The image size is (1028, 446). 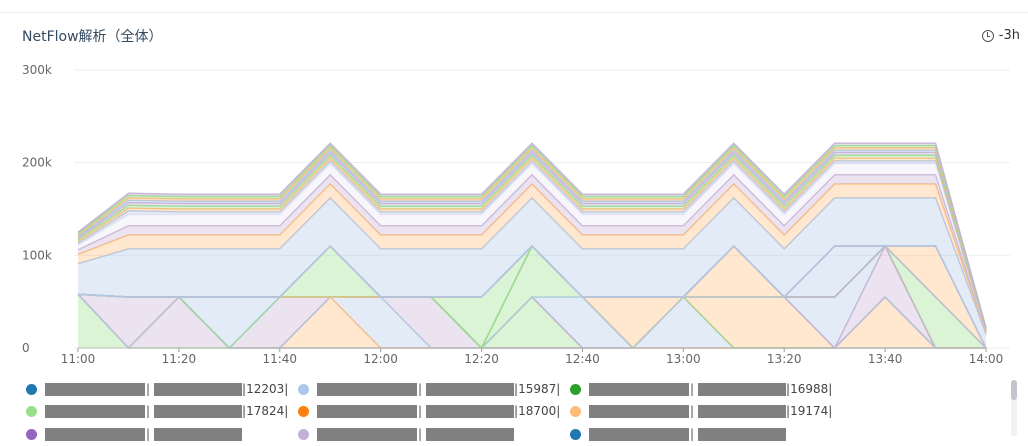 What do you see at coordinates (537, 389) in the screenshot?
I see `legend-label: |15987|` at bounding box center [537, 389].